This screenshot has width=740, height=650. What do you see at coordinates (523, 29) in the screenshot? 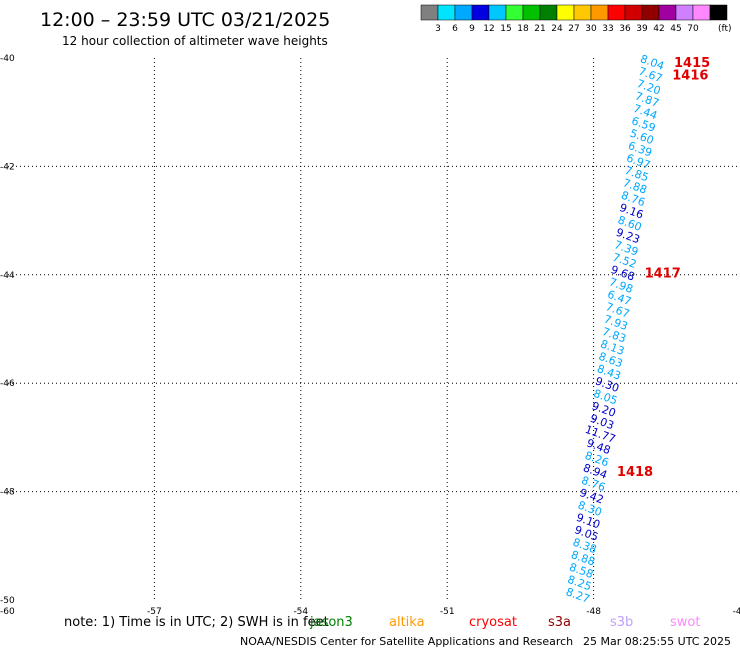
I see `colorbar-tick-label: 18` at bounding box center [523, 29].